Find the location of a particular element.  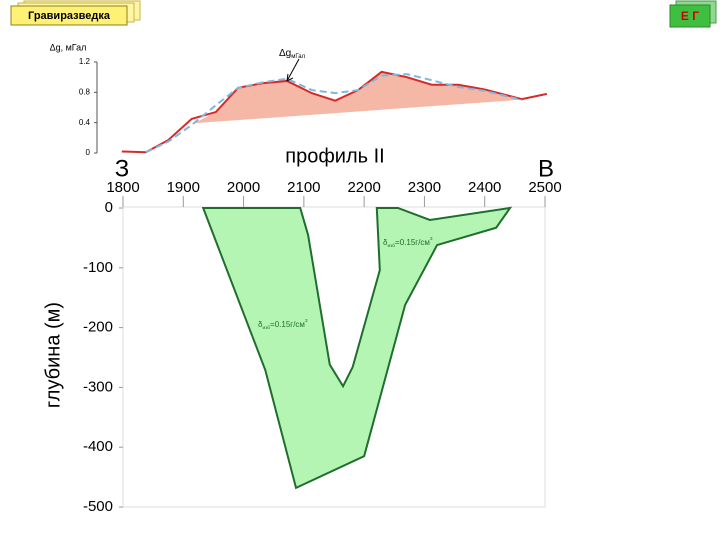

west-label: З is located at coordinates (122, 168).